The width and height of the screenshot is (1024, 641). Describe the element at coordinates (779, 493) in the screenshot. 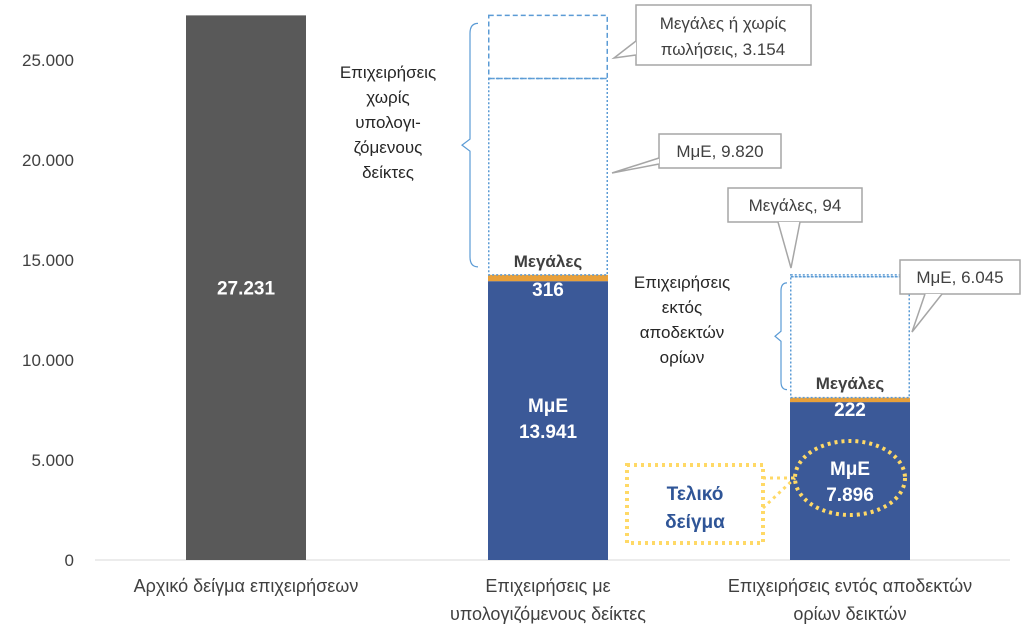

I see `final-sample-pointer` at that location.